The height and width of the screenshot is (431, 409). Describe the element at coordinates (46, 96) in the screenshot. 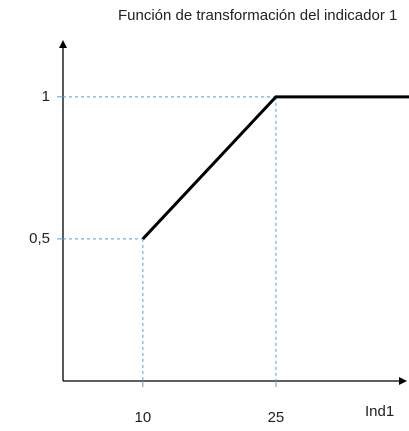

I see `y-tick-label: 1` at that location.